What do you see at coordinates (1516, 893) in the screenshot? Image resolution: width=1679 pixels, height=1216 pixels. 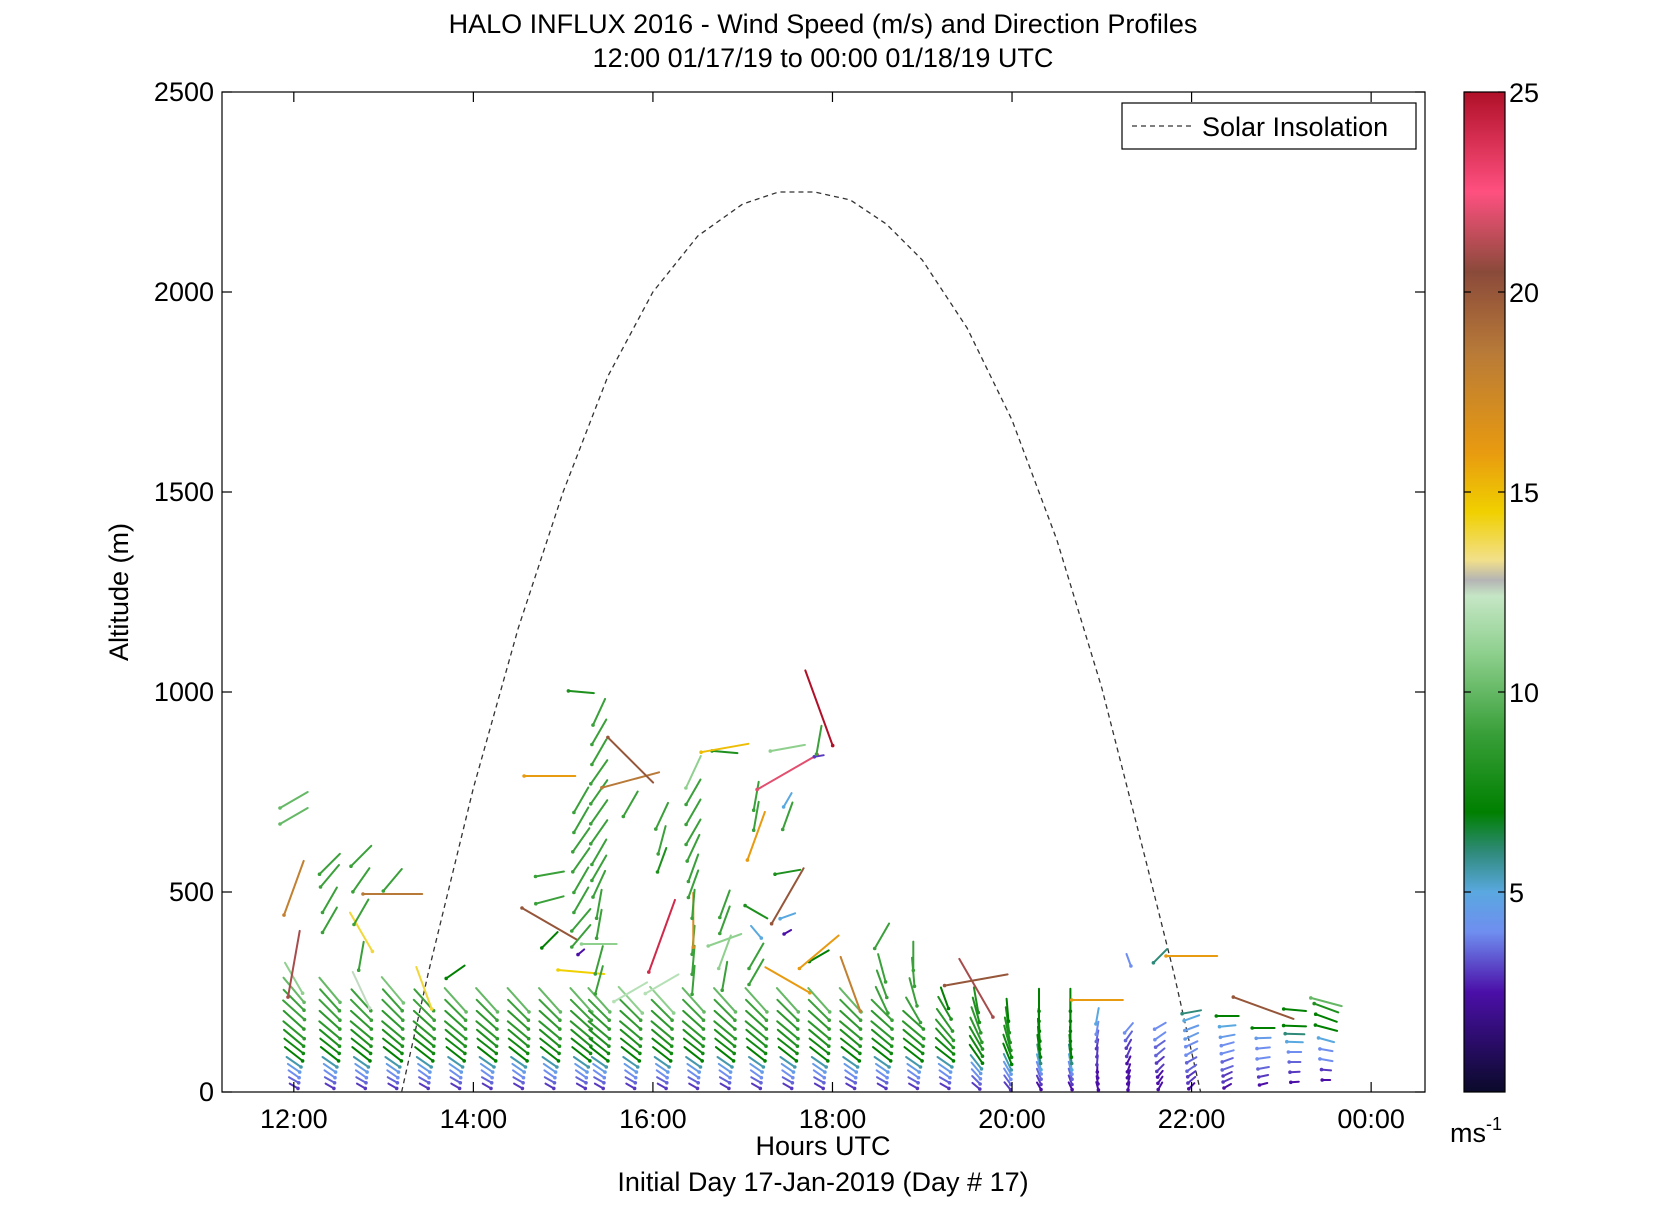 I see `colorbar-tick-label: 5` at bounding box center [1516, 893].